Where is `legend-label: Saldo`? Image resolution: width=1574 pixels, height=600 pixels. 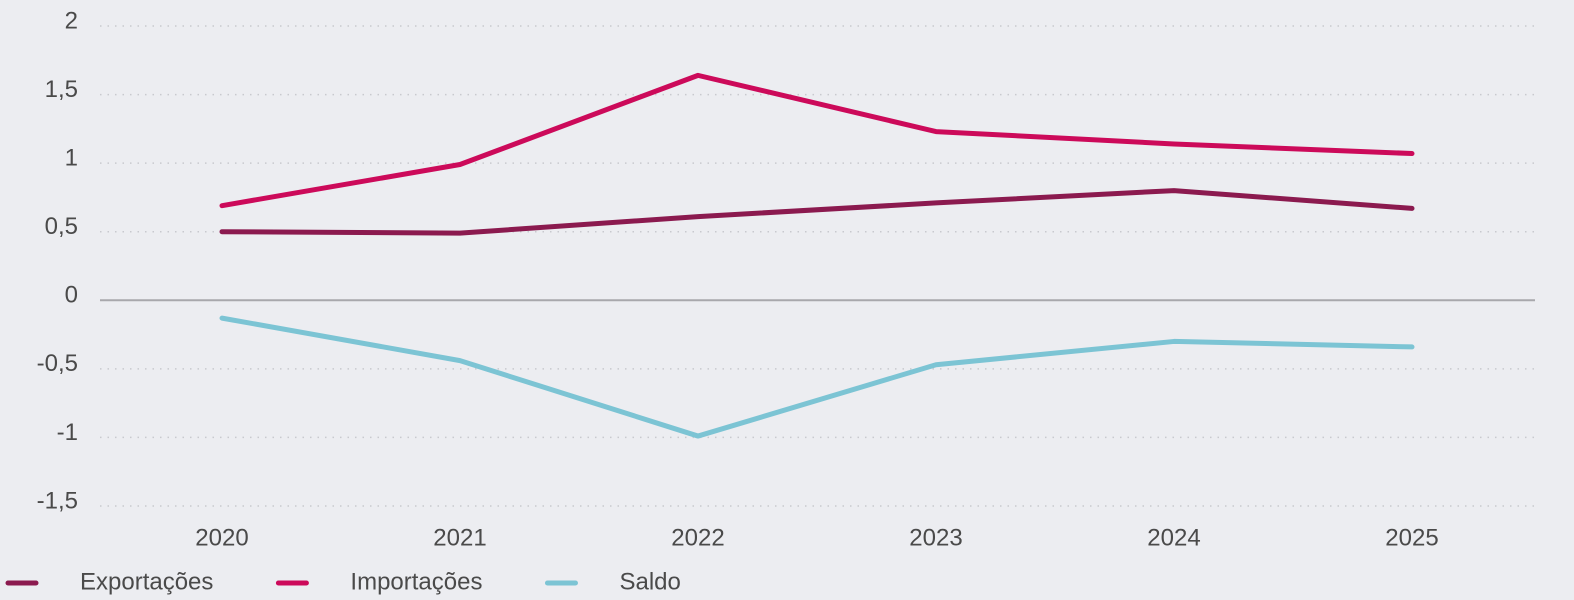
legend-label: Saldo is located at coordinates (649, 581).